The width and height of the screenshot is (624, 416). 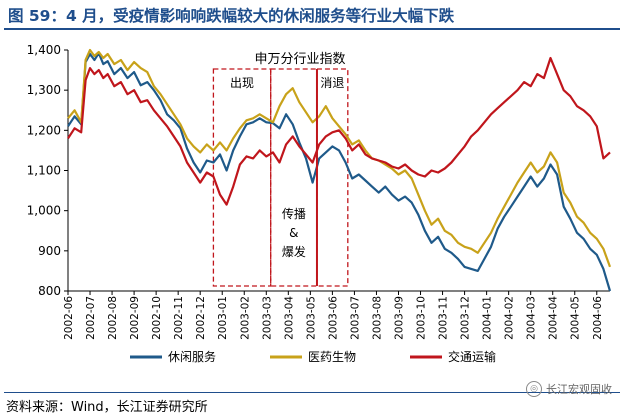 I want to click on x-tick-label: 2002-08, so click(x=113, y=318).